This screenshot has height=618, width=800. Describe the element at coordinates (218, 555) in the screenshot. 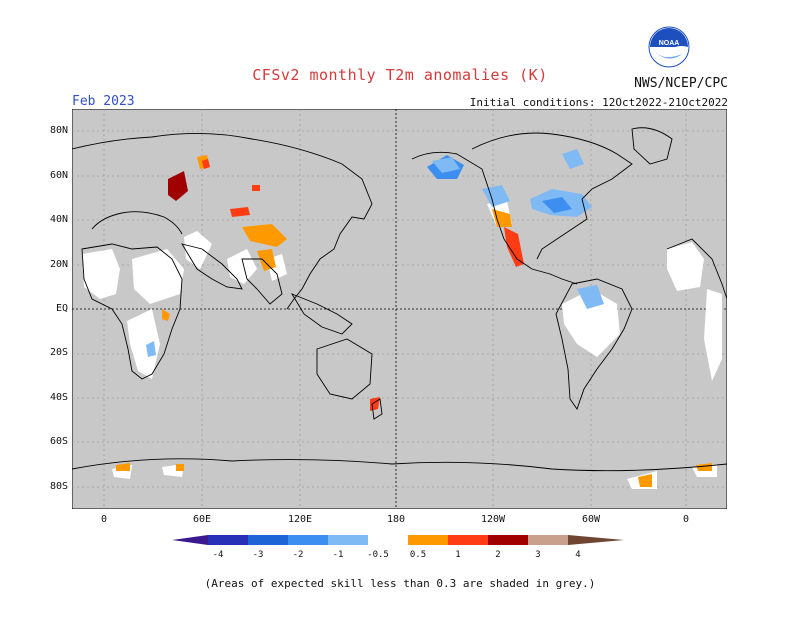

I see `colorbar-tick: -4` at that location.